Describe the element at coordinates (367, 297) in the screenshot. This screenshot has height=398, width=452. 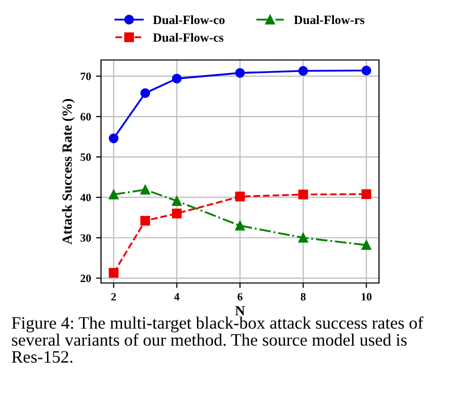
I see `x-tick-label: 10` at that location.